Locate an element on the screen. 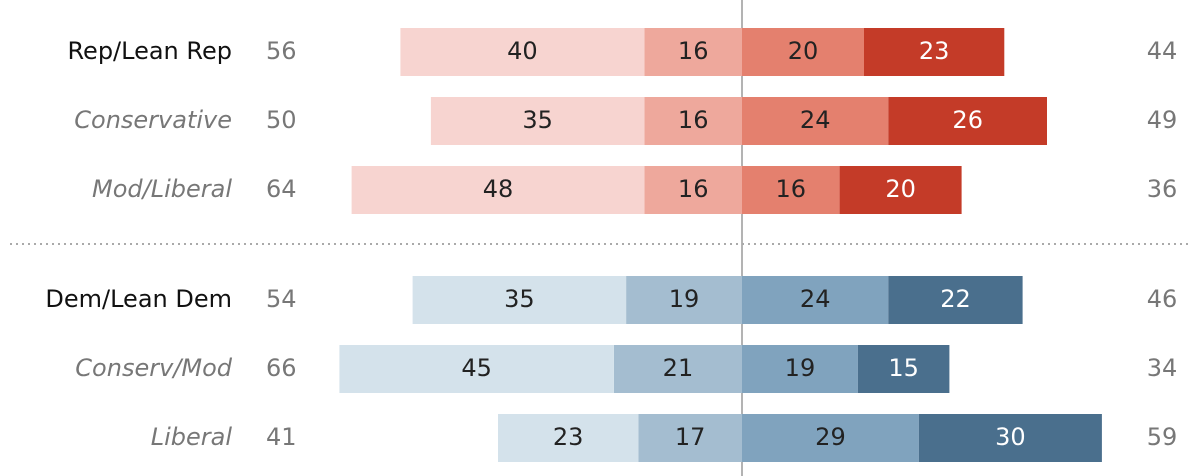 Image resolution: width=1195 pixels, height=476 pixels. segment-label: 15 is located at coordinates (903, 368).